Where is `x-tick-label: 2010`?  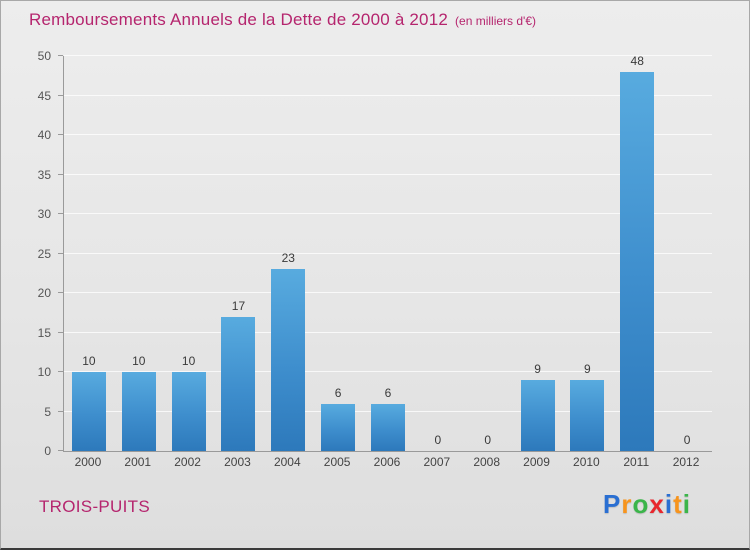
x-tick-label: 2010 is located at coordinates (586, 462).